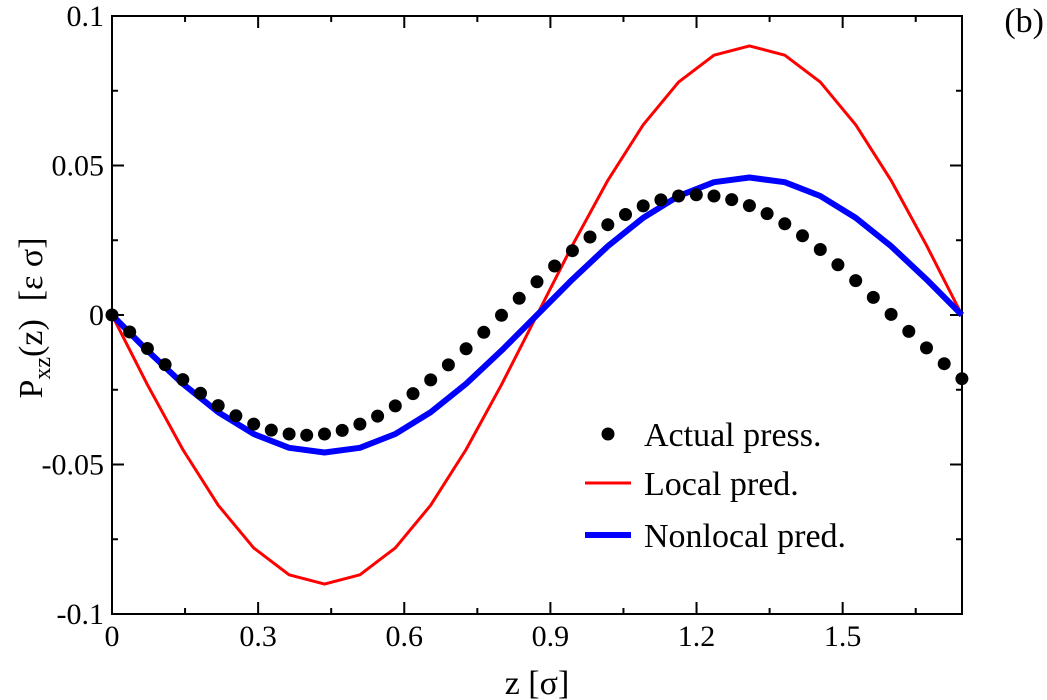  Describe the element at coordinates (721, 484) in the screenshot. I see `legend-label-local: Local pred.` at that location.